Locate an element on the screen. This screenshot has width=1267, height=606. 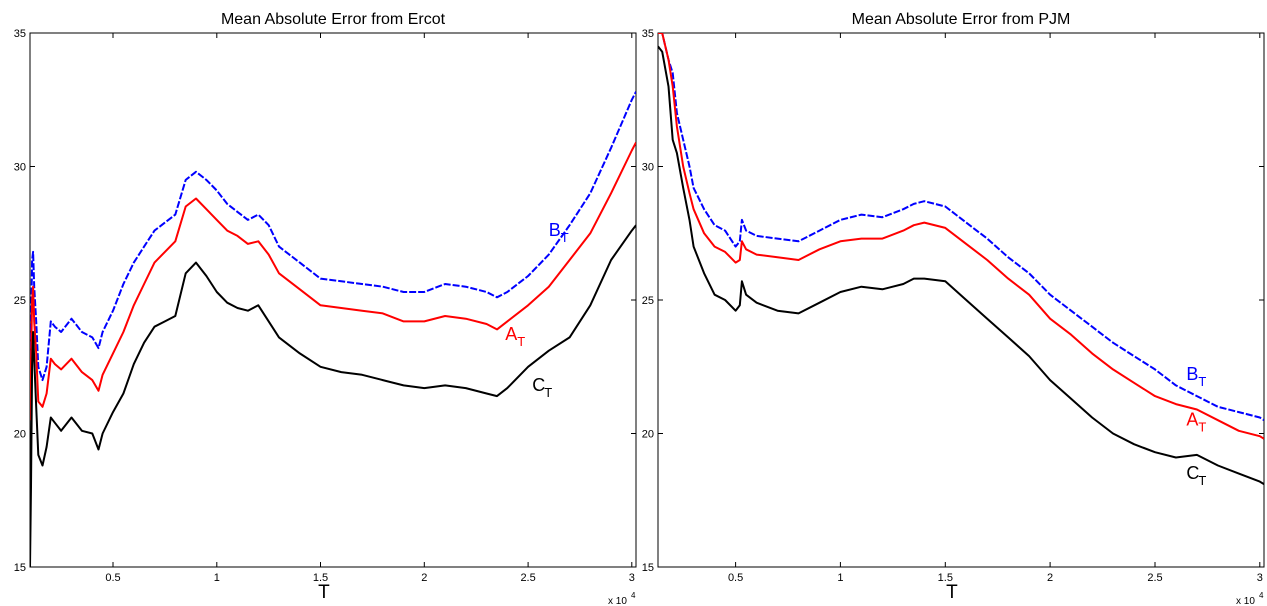
pjm-series-b-label: B is located at coordinates (1192, 374).